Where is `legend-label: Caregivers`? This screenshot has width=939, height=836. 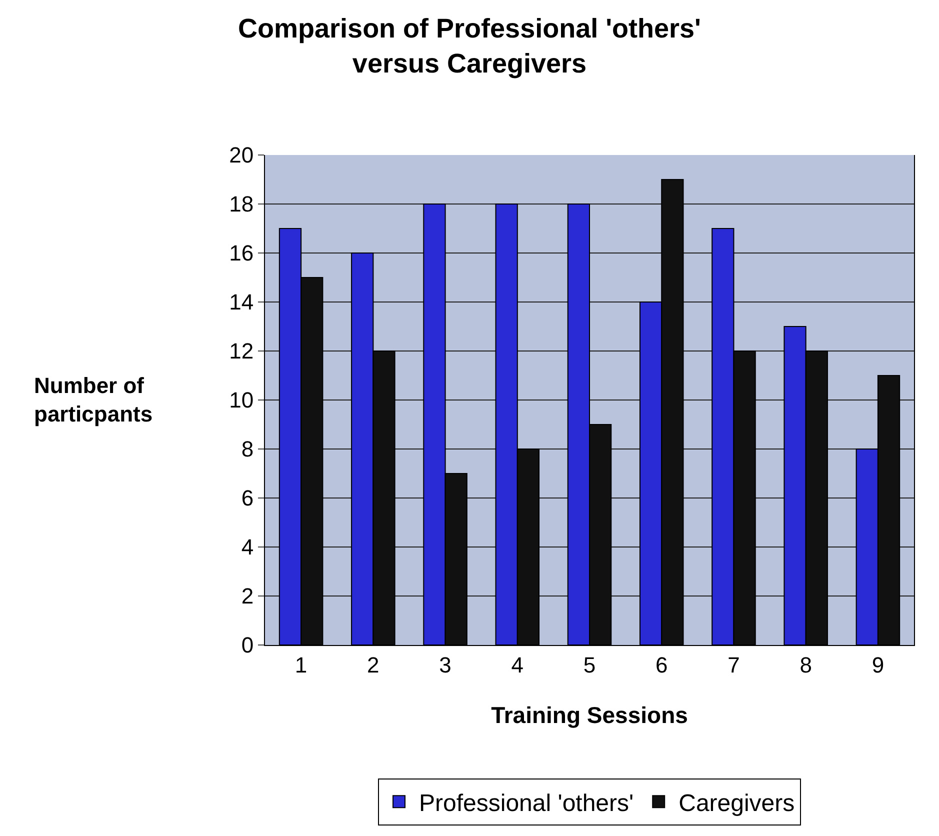
legend-label: Caregivers is located at coordinates (736, 804).